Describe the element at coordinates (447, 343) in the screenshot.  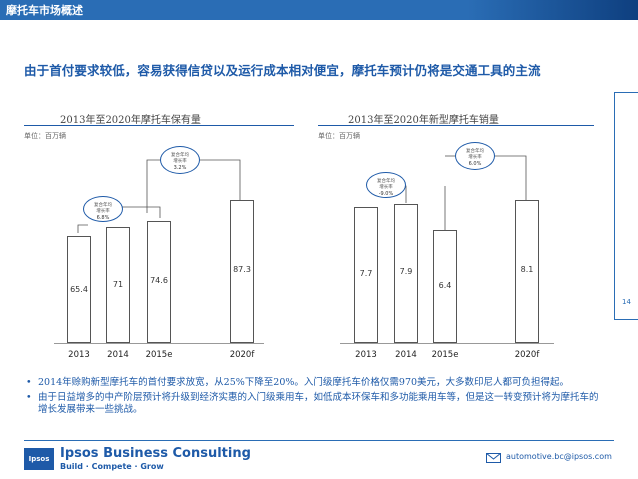
I see `chart-2-baseline` at that location.